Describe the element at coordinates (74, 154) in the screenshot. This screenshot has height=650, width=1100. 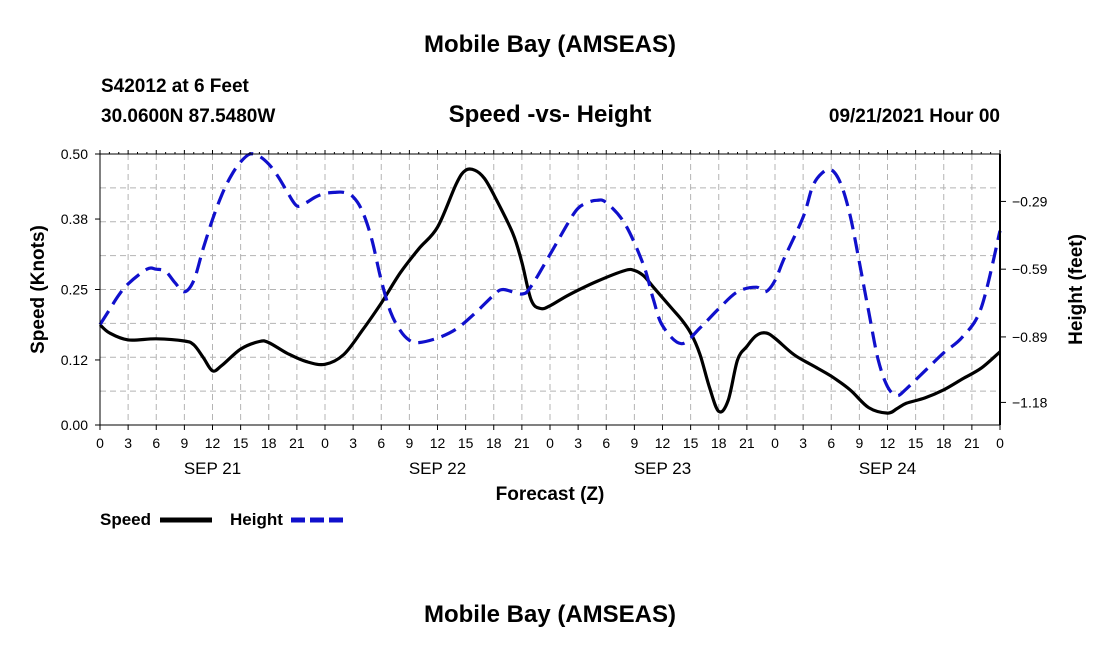
I see `y-tick-label: 0.50` at that location.